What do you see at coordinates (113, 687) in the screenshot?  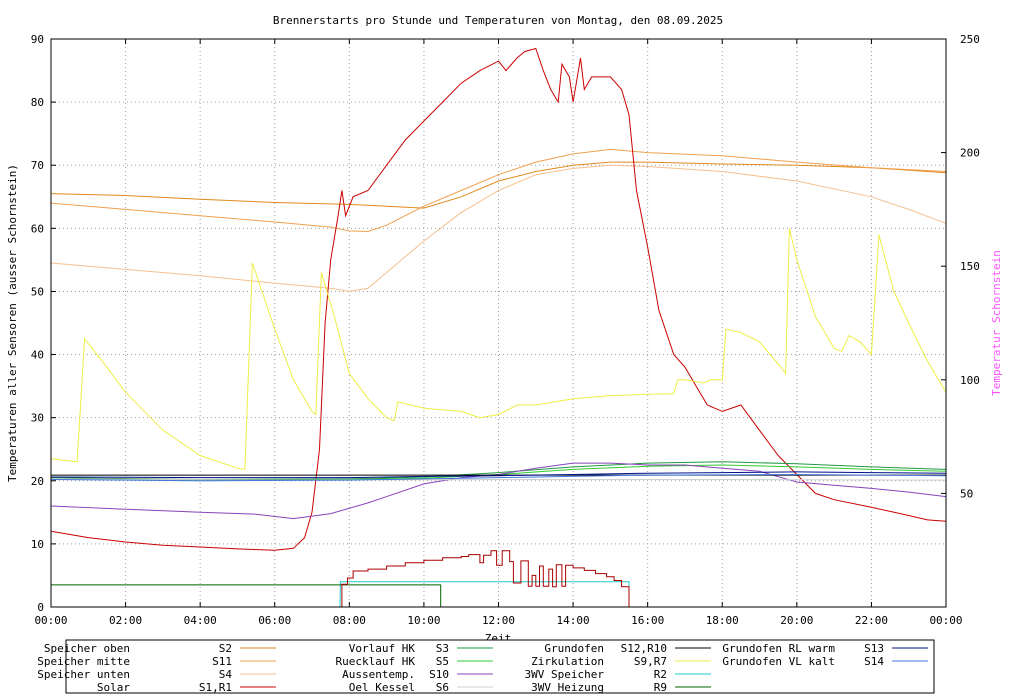 I see `legend-series-name: Solar` at bounding box center [113, 687].